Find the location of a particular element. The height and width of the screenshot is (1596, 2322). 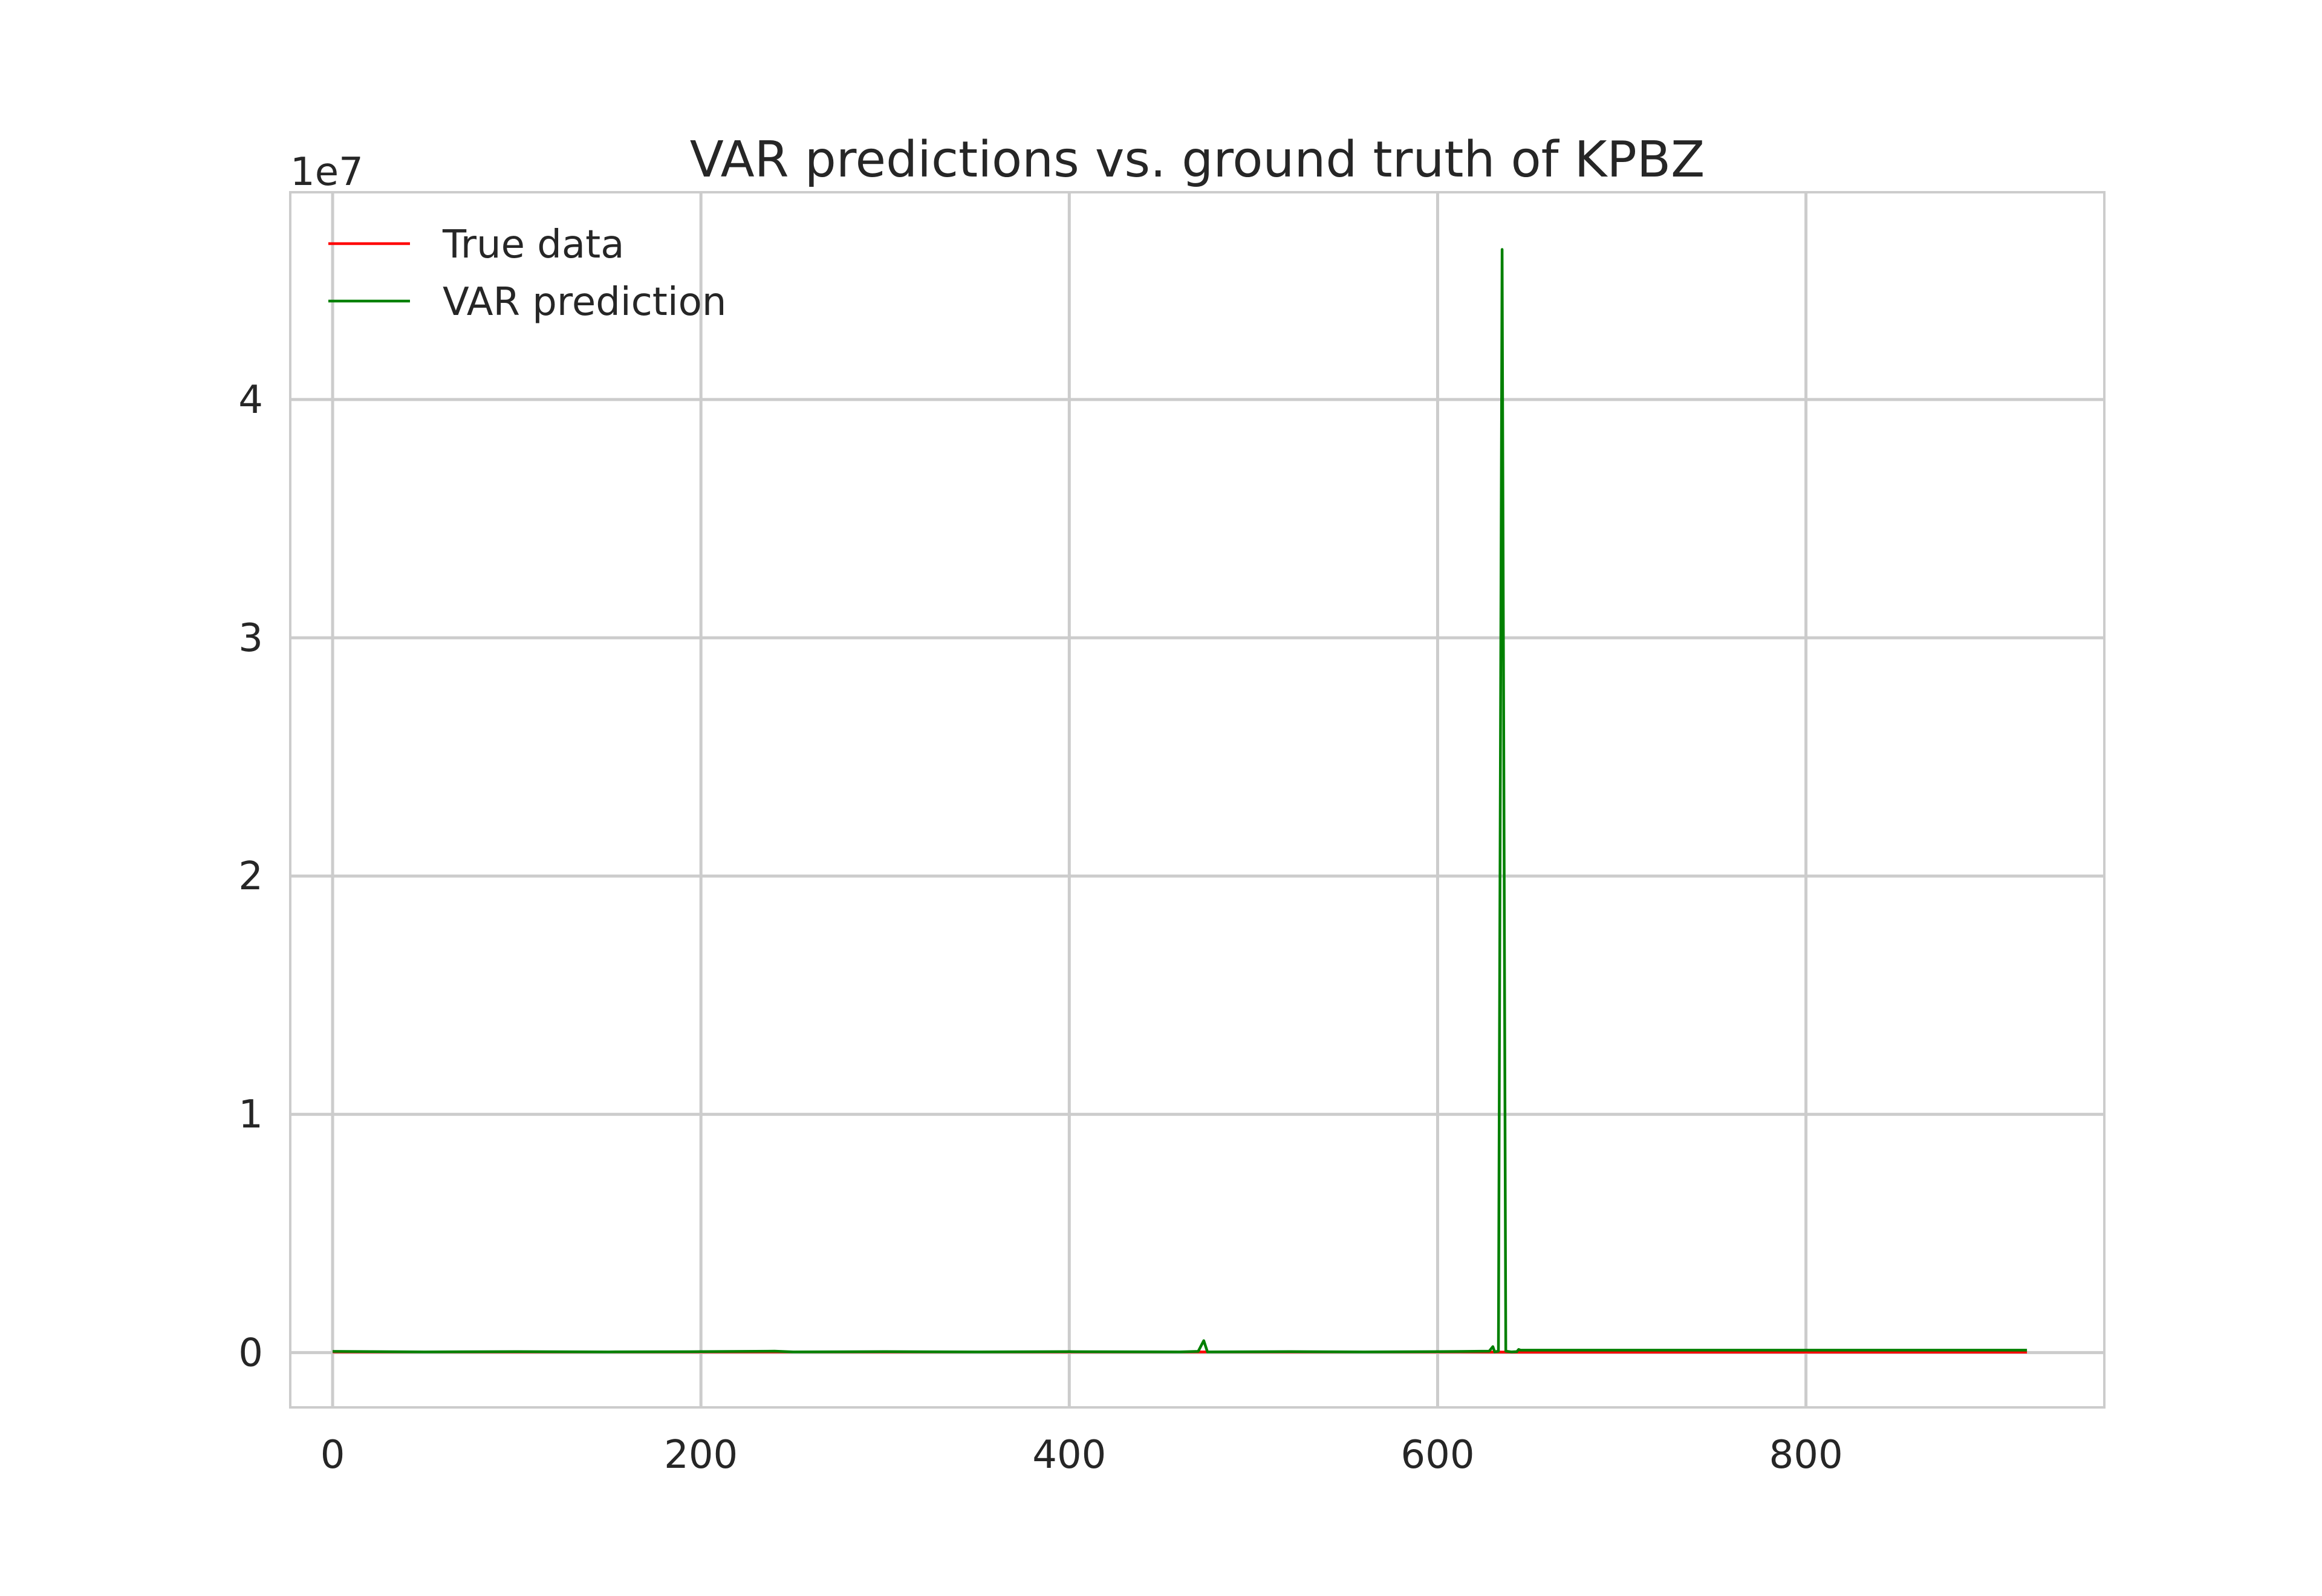

x-tick-label: 200 is located at coordinates (701, 1455).